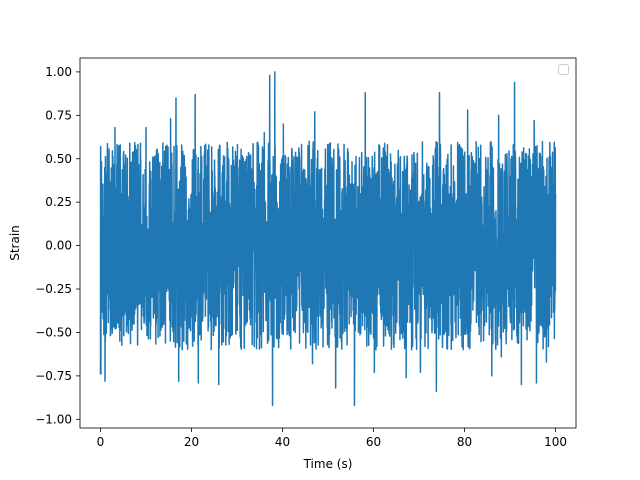 The width and height of the screenshot is (640, 480). What do you see at coordinates (373, 442) in the screenshot?
I see `x-tick-label: 60` at bounding box center [373, 442].